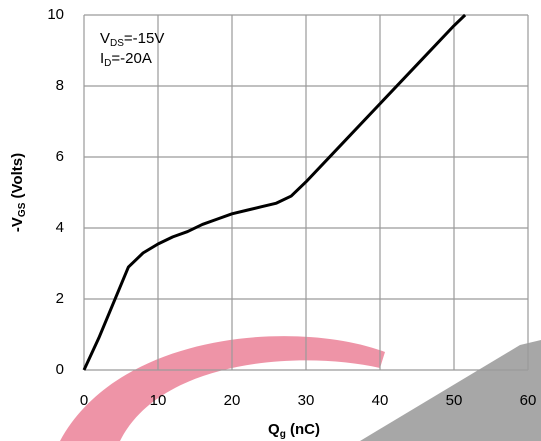  What do you see at coordinates (380, 400) in the screenshot?
I see `x-tick-label: 40` at bounding box center [380, 400].